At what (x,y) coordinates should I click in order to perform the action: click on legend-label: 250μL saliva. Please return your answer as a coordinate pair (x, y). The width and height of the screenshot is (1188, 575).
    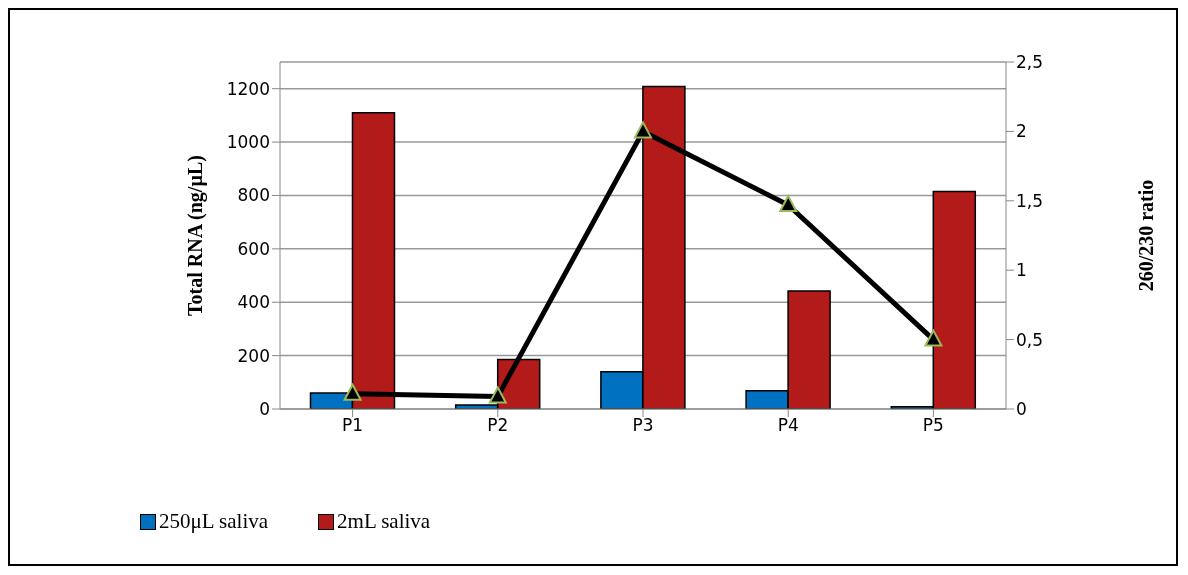
    Looking at the image, I should click on (214, 521).